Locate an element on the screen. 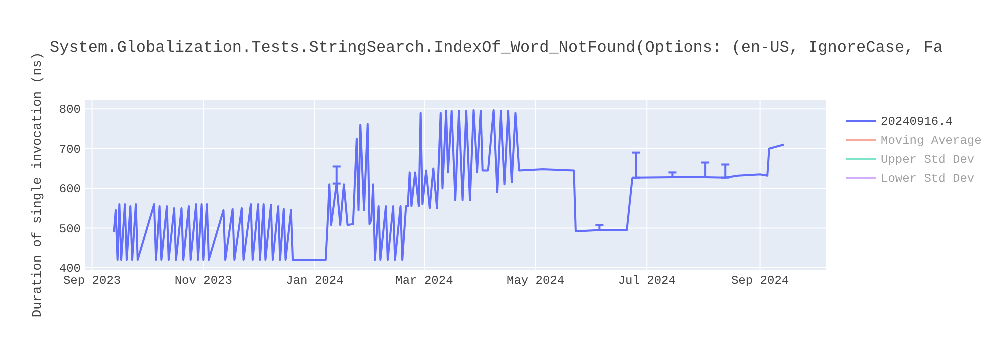 The image size is (1000, 350). legend-label: Moving Average is located at coordinates (931, 141).